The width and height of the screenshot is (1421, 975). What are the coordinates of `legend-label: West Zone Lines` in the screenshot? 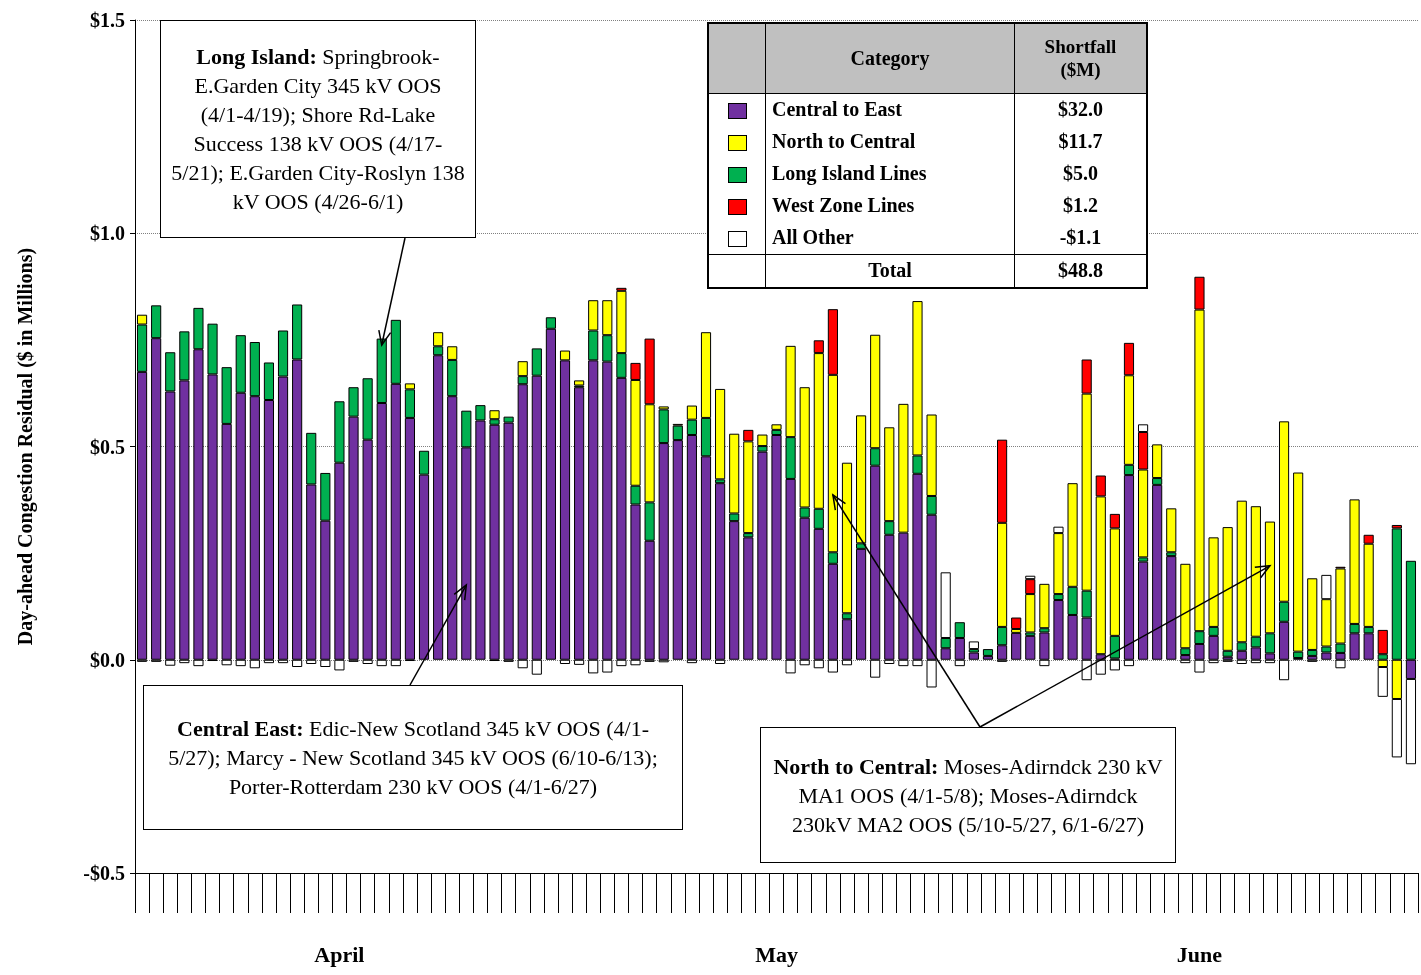 It's located at (890, 205).